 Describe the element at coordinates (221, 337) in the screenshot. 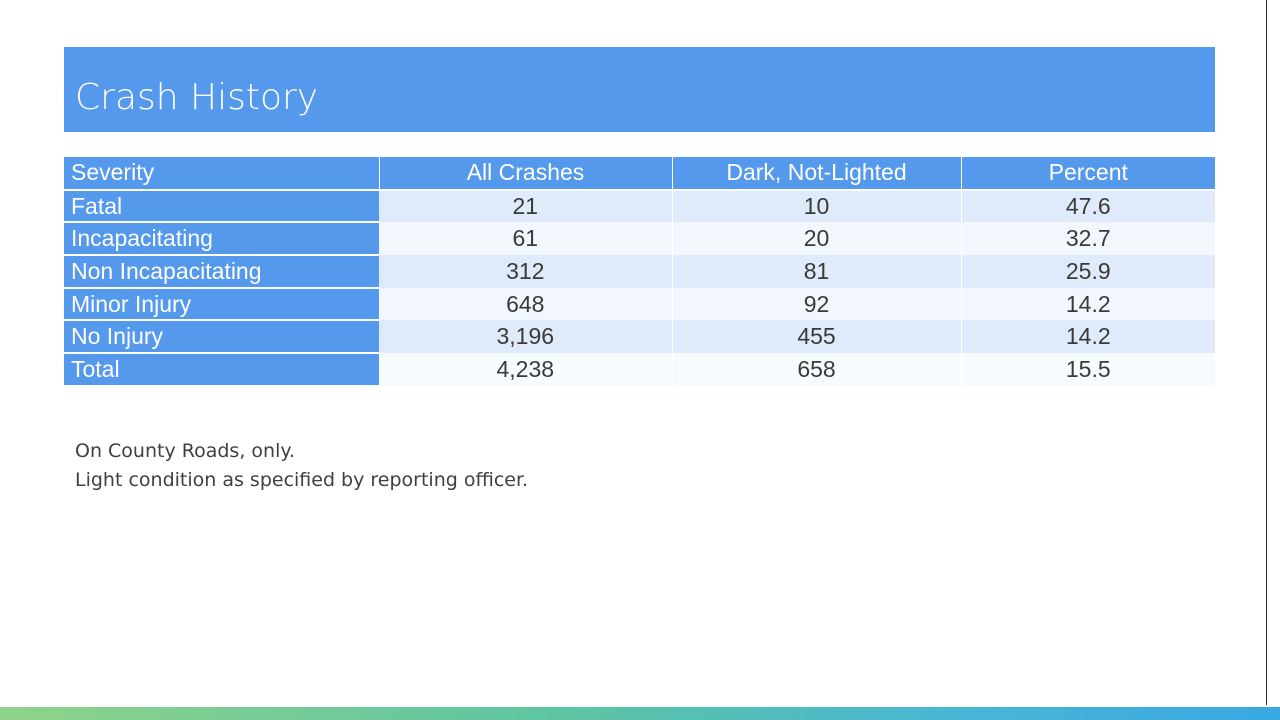

I see `row-label-severity: No Injury` at that location.